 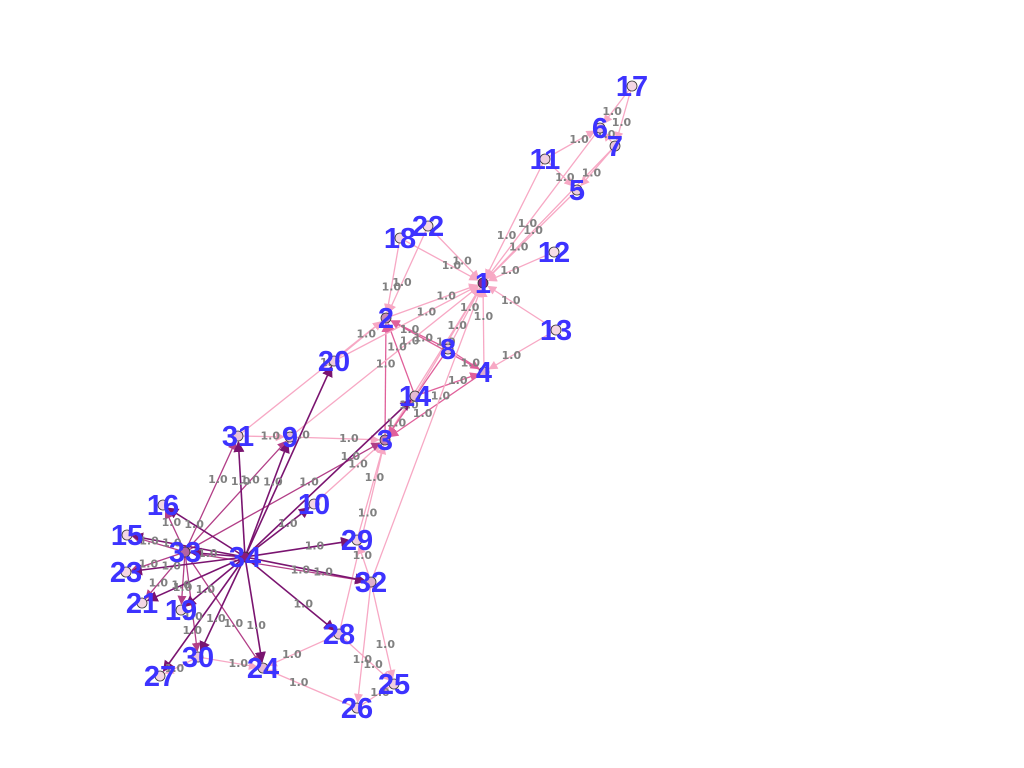 I want to click on node-label-3: 3, so click(x=385, y=441).